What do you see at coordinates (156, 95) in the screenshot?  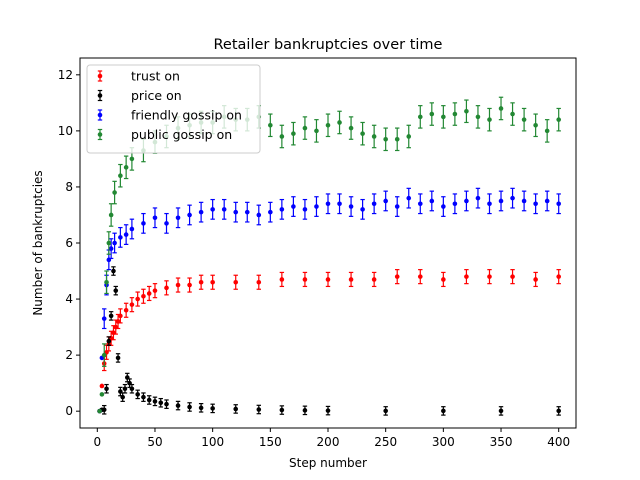 I see `legend-label: price on` at bounding box center [156, 95].